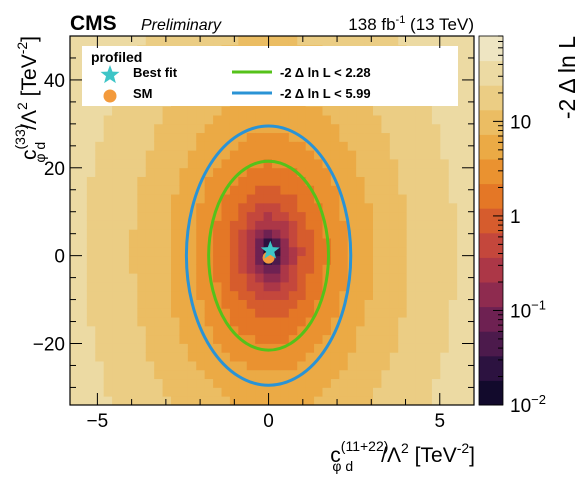 The height and width of the screenshot is (477, 580). Describe the element at coordinates (411, 24) in the screenshot. I see `luminosity-label: 138 fb-1 (13 TeV)` at that location.